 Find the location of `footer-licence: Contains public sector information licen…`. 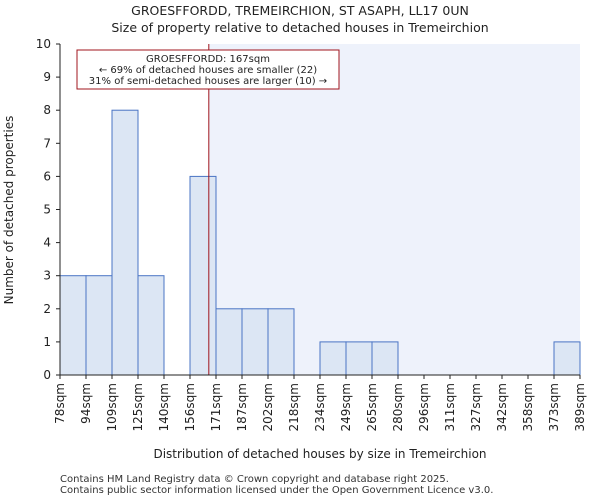

footer-licence: Contains public sector information licen… is located at coordinates (277, 490).